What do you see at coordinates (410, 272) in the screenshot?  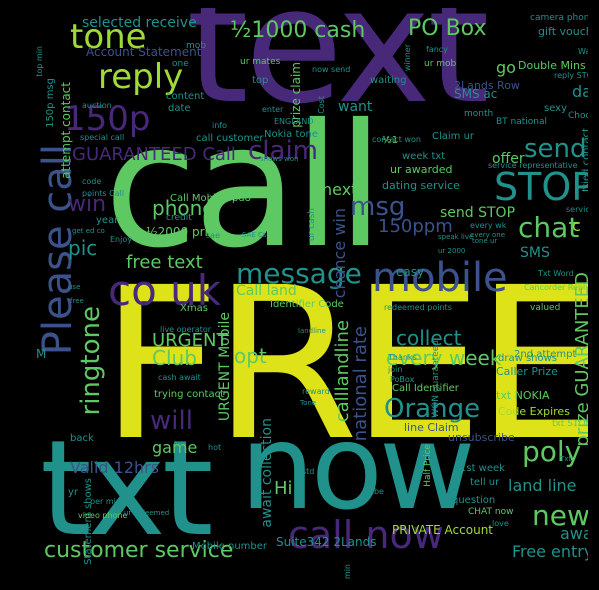 I see `word-easy: easy` at bounding box center [410, 272].